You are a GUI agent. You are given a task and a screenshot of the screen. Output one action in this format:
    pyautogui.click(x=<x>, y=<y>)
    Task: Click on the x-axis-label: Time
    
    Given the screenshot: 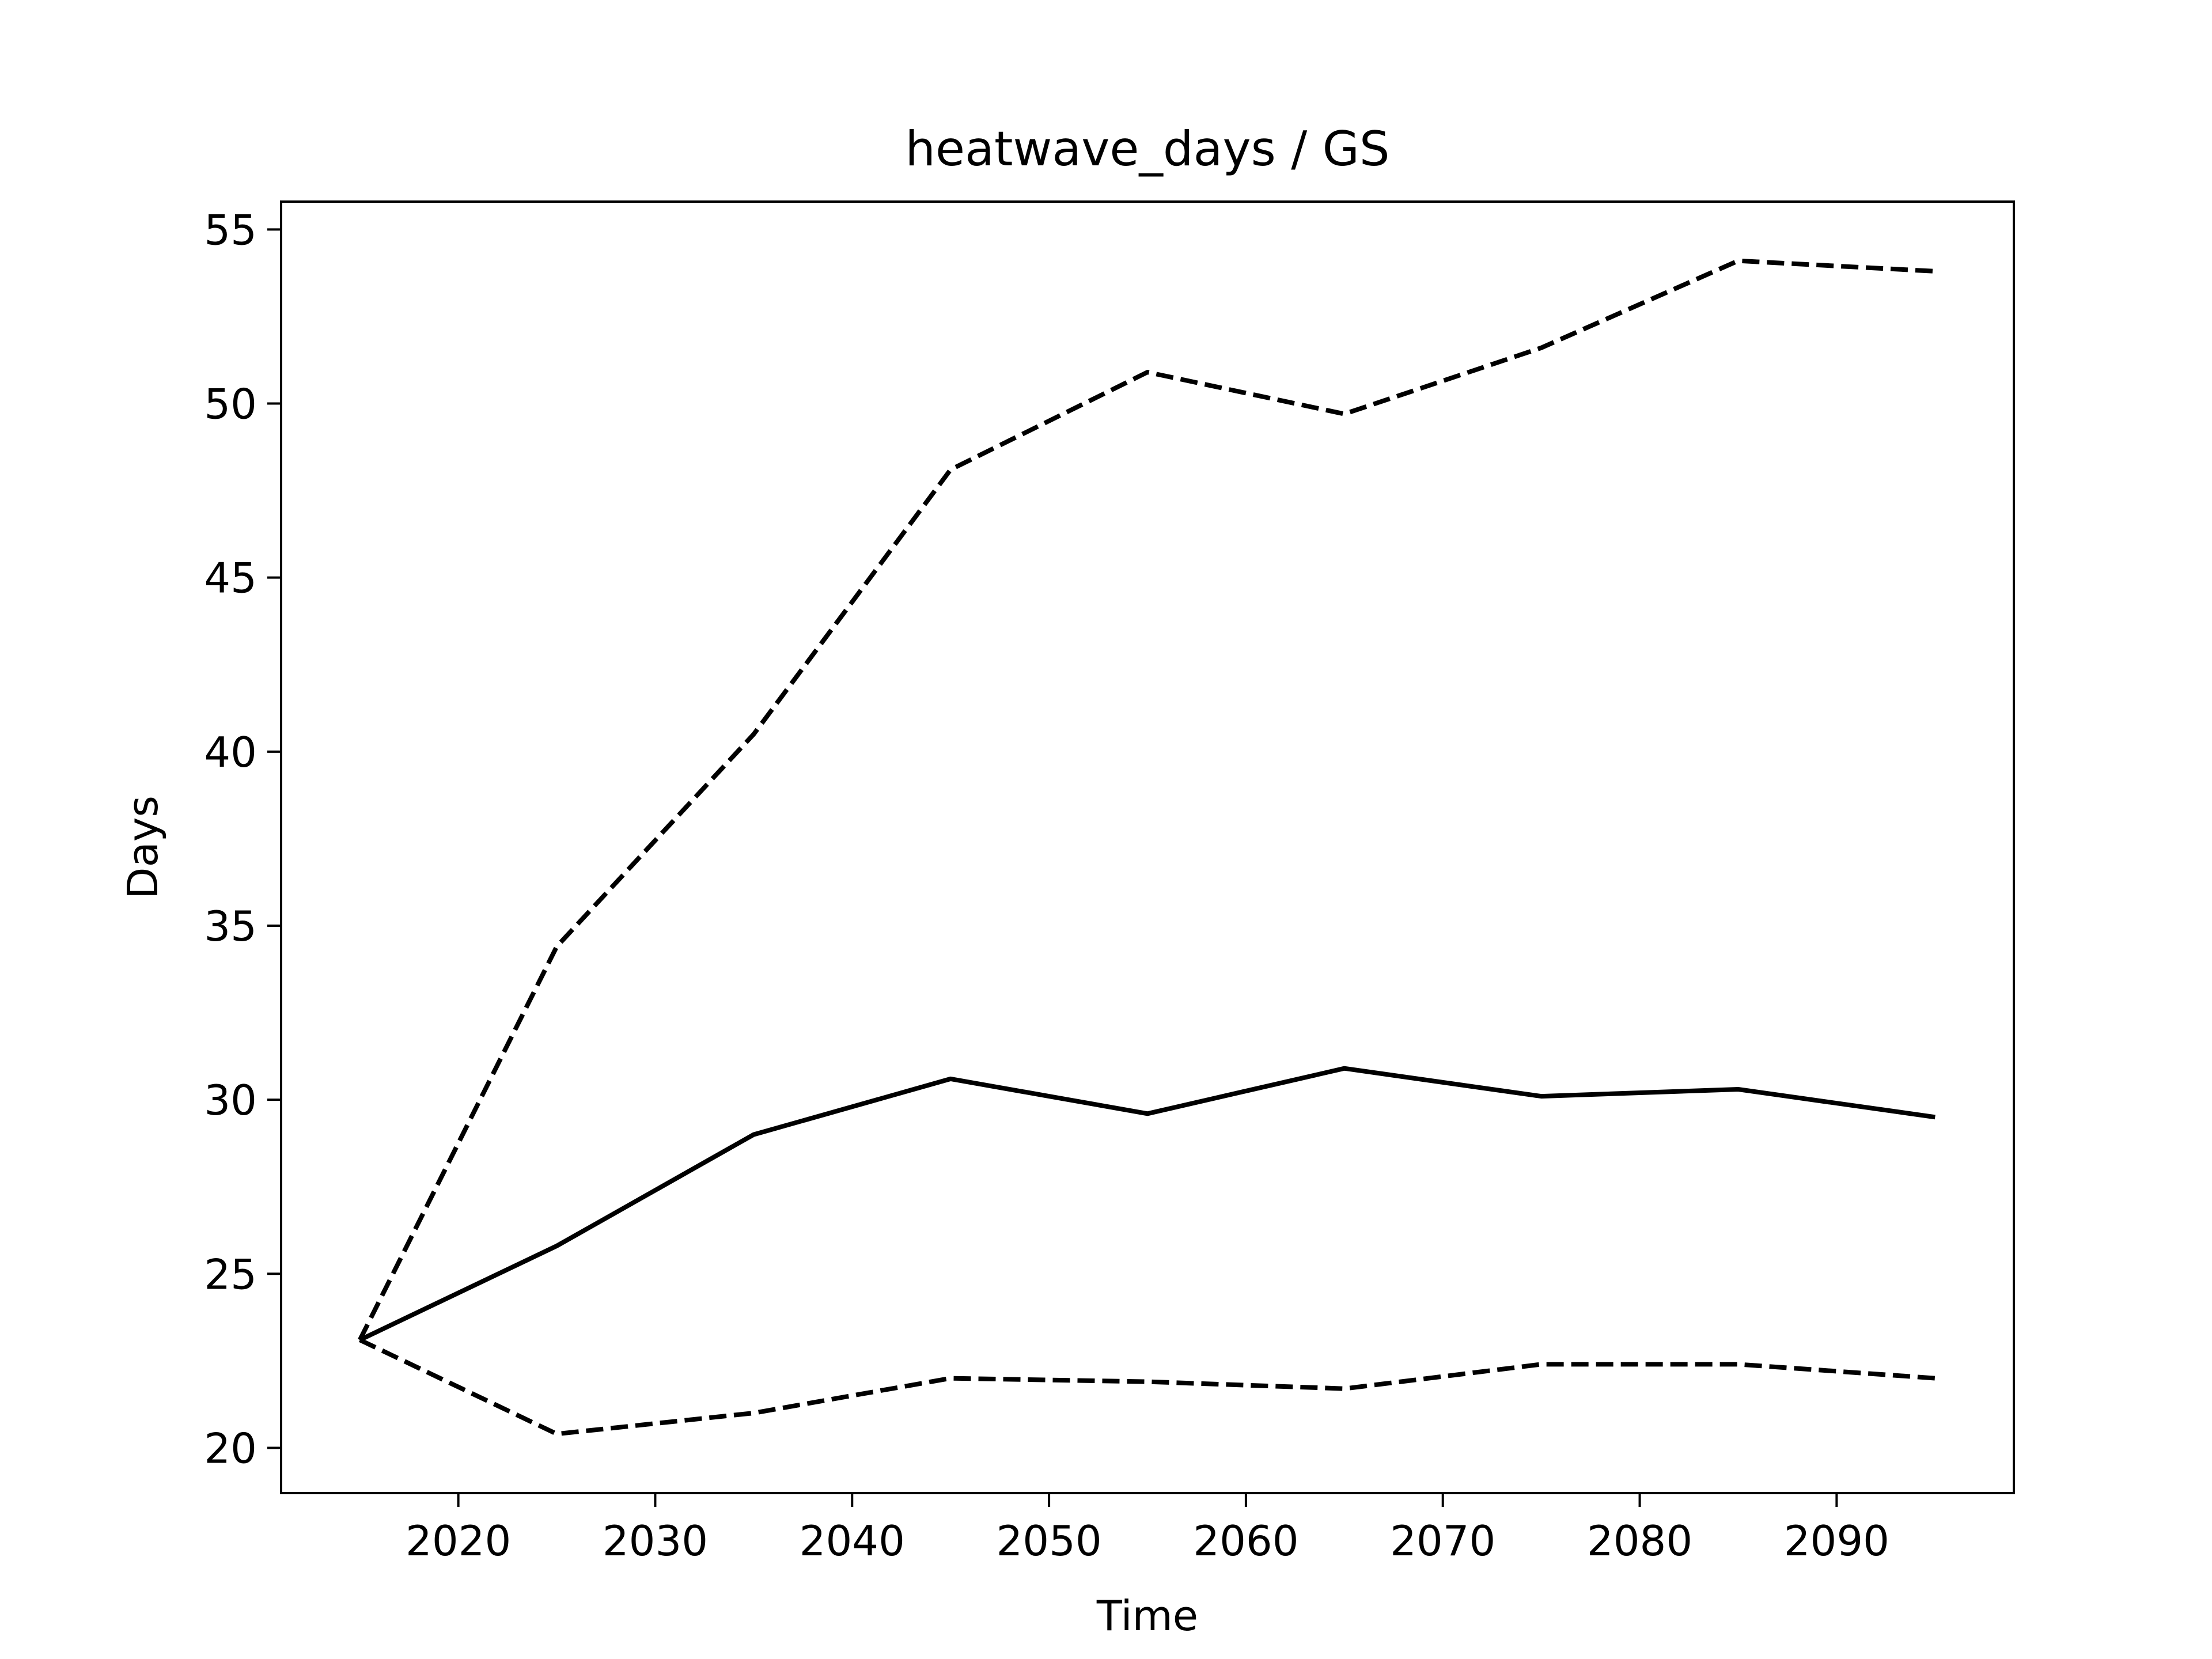 What is the action you would take?
    pyautogui.click(x=1147, y=1616)
    